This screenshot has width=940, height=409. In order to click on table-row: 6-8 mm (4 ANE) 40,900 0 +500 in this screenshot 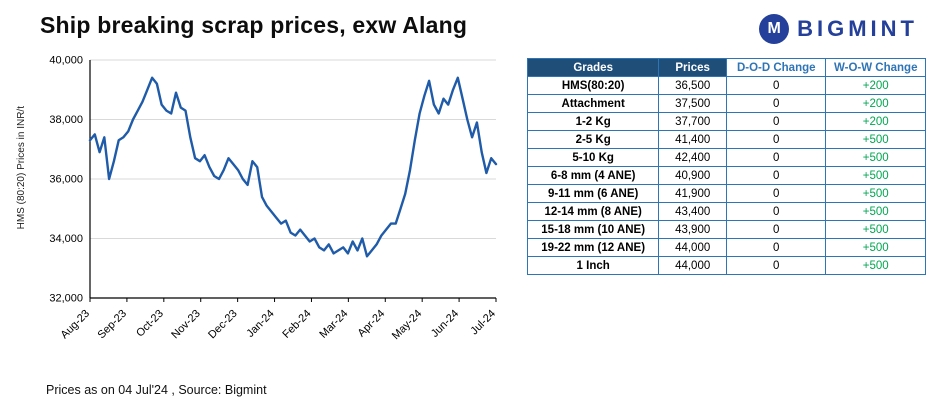, I will do `click(726, 175)`.